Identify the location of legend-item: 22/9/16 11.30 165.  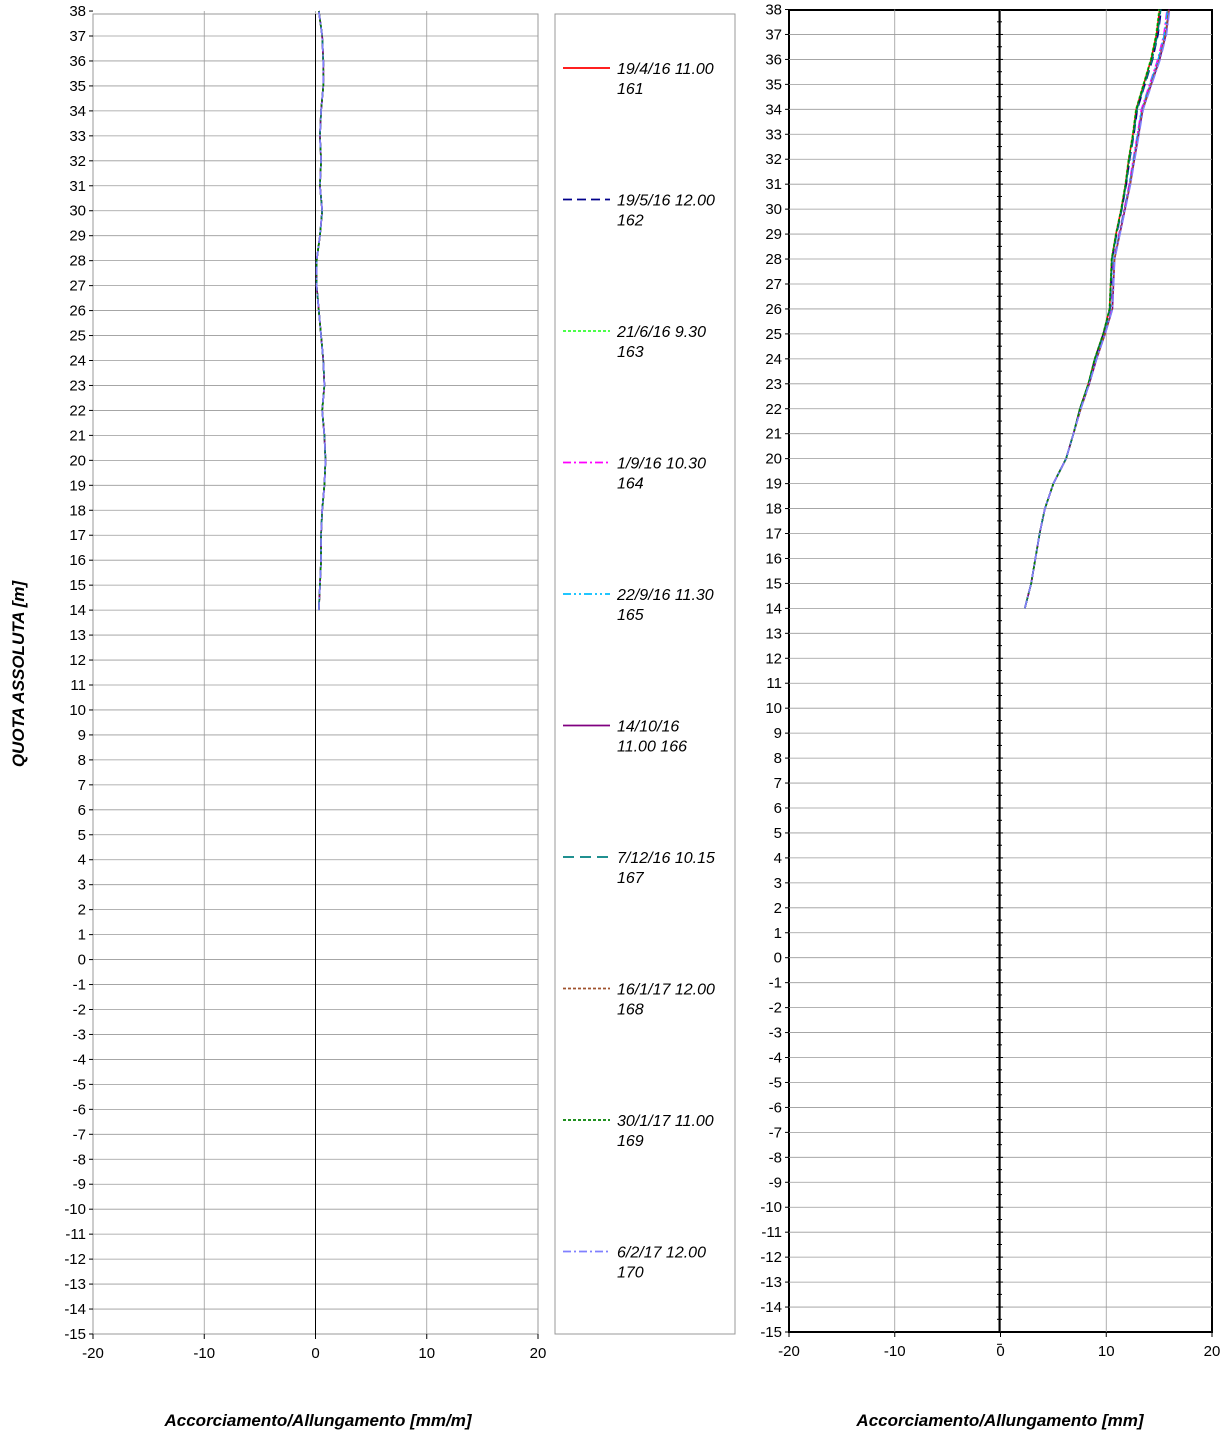
(638, 605).